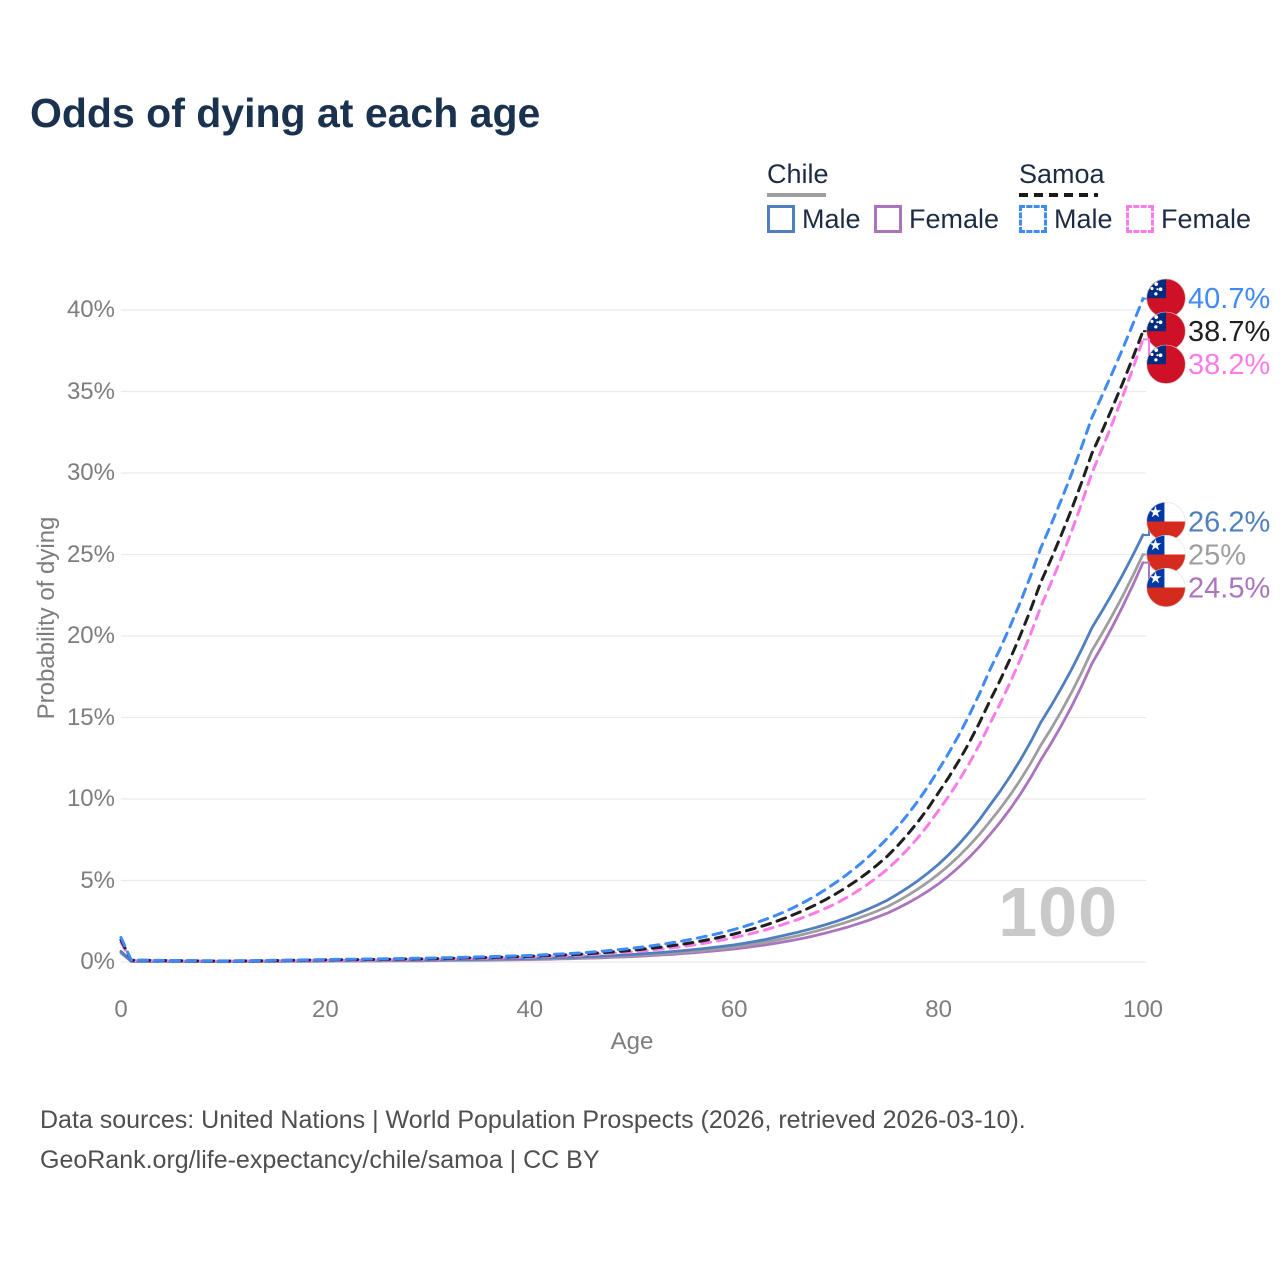 This screenshot has width=1280, height=1280. Describe the element at coordinates (1033, 219) in the screenshot. I see `samoa-male-swatch-icon` at that location.